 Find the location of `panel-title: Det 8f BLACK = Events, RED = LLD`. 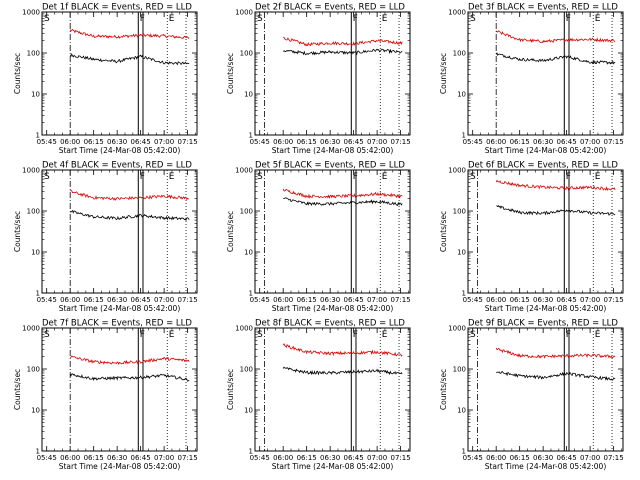

panel-title: Det 8f BLACK = Events, RED = LLD is located at coordinates (330, 324).